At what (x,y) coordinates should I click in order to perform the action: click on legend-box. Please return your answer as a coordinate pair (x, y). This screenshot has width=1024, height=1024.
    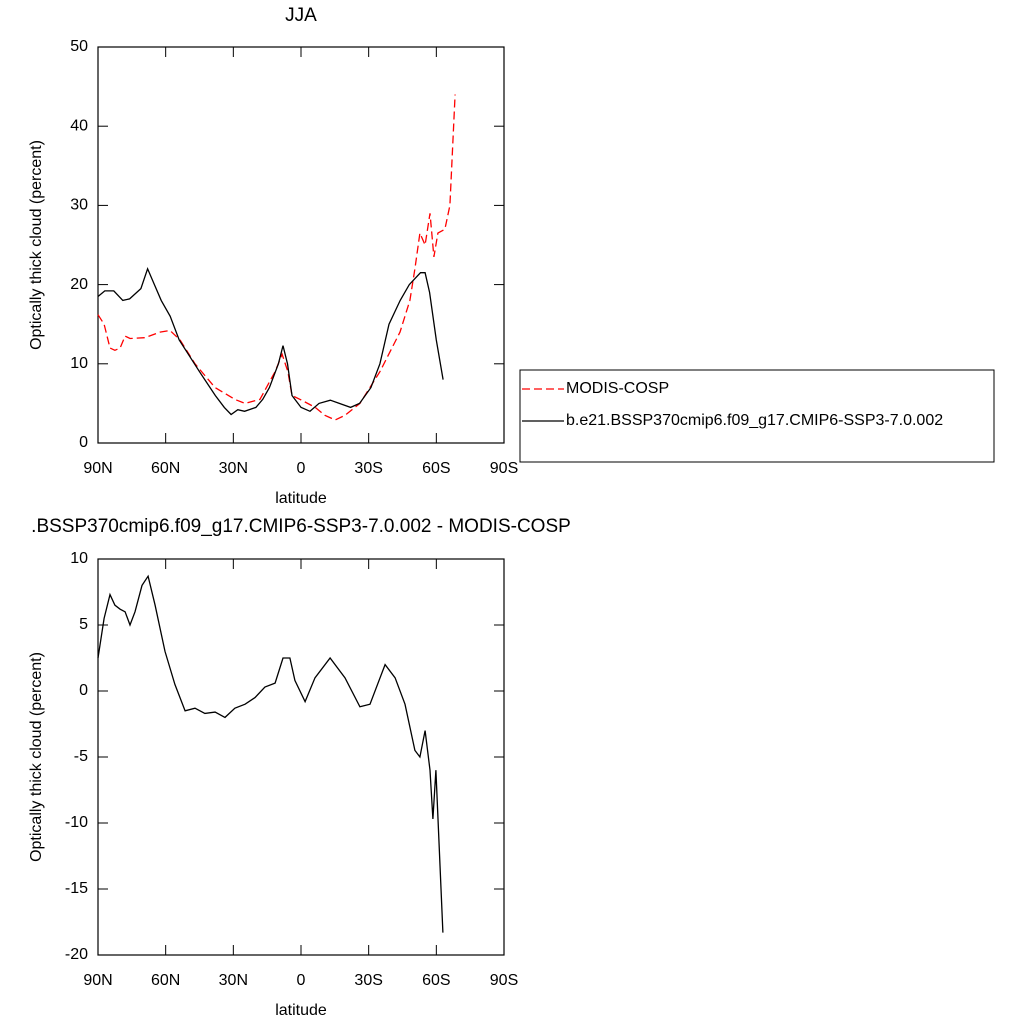
    Looking at the image, I should click on (757, 416).